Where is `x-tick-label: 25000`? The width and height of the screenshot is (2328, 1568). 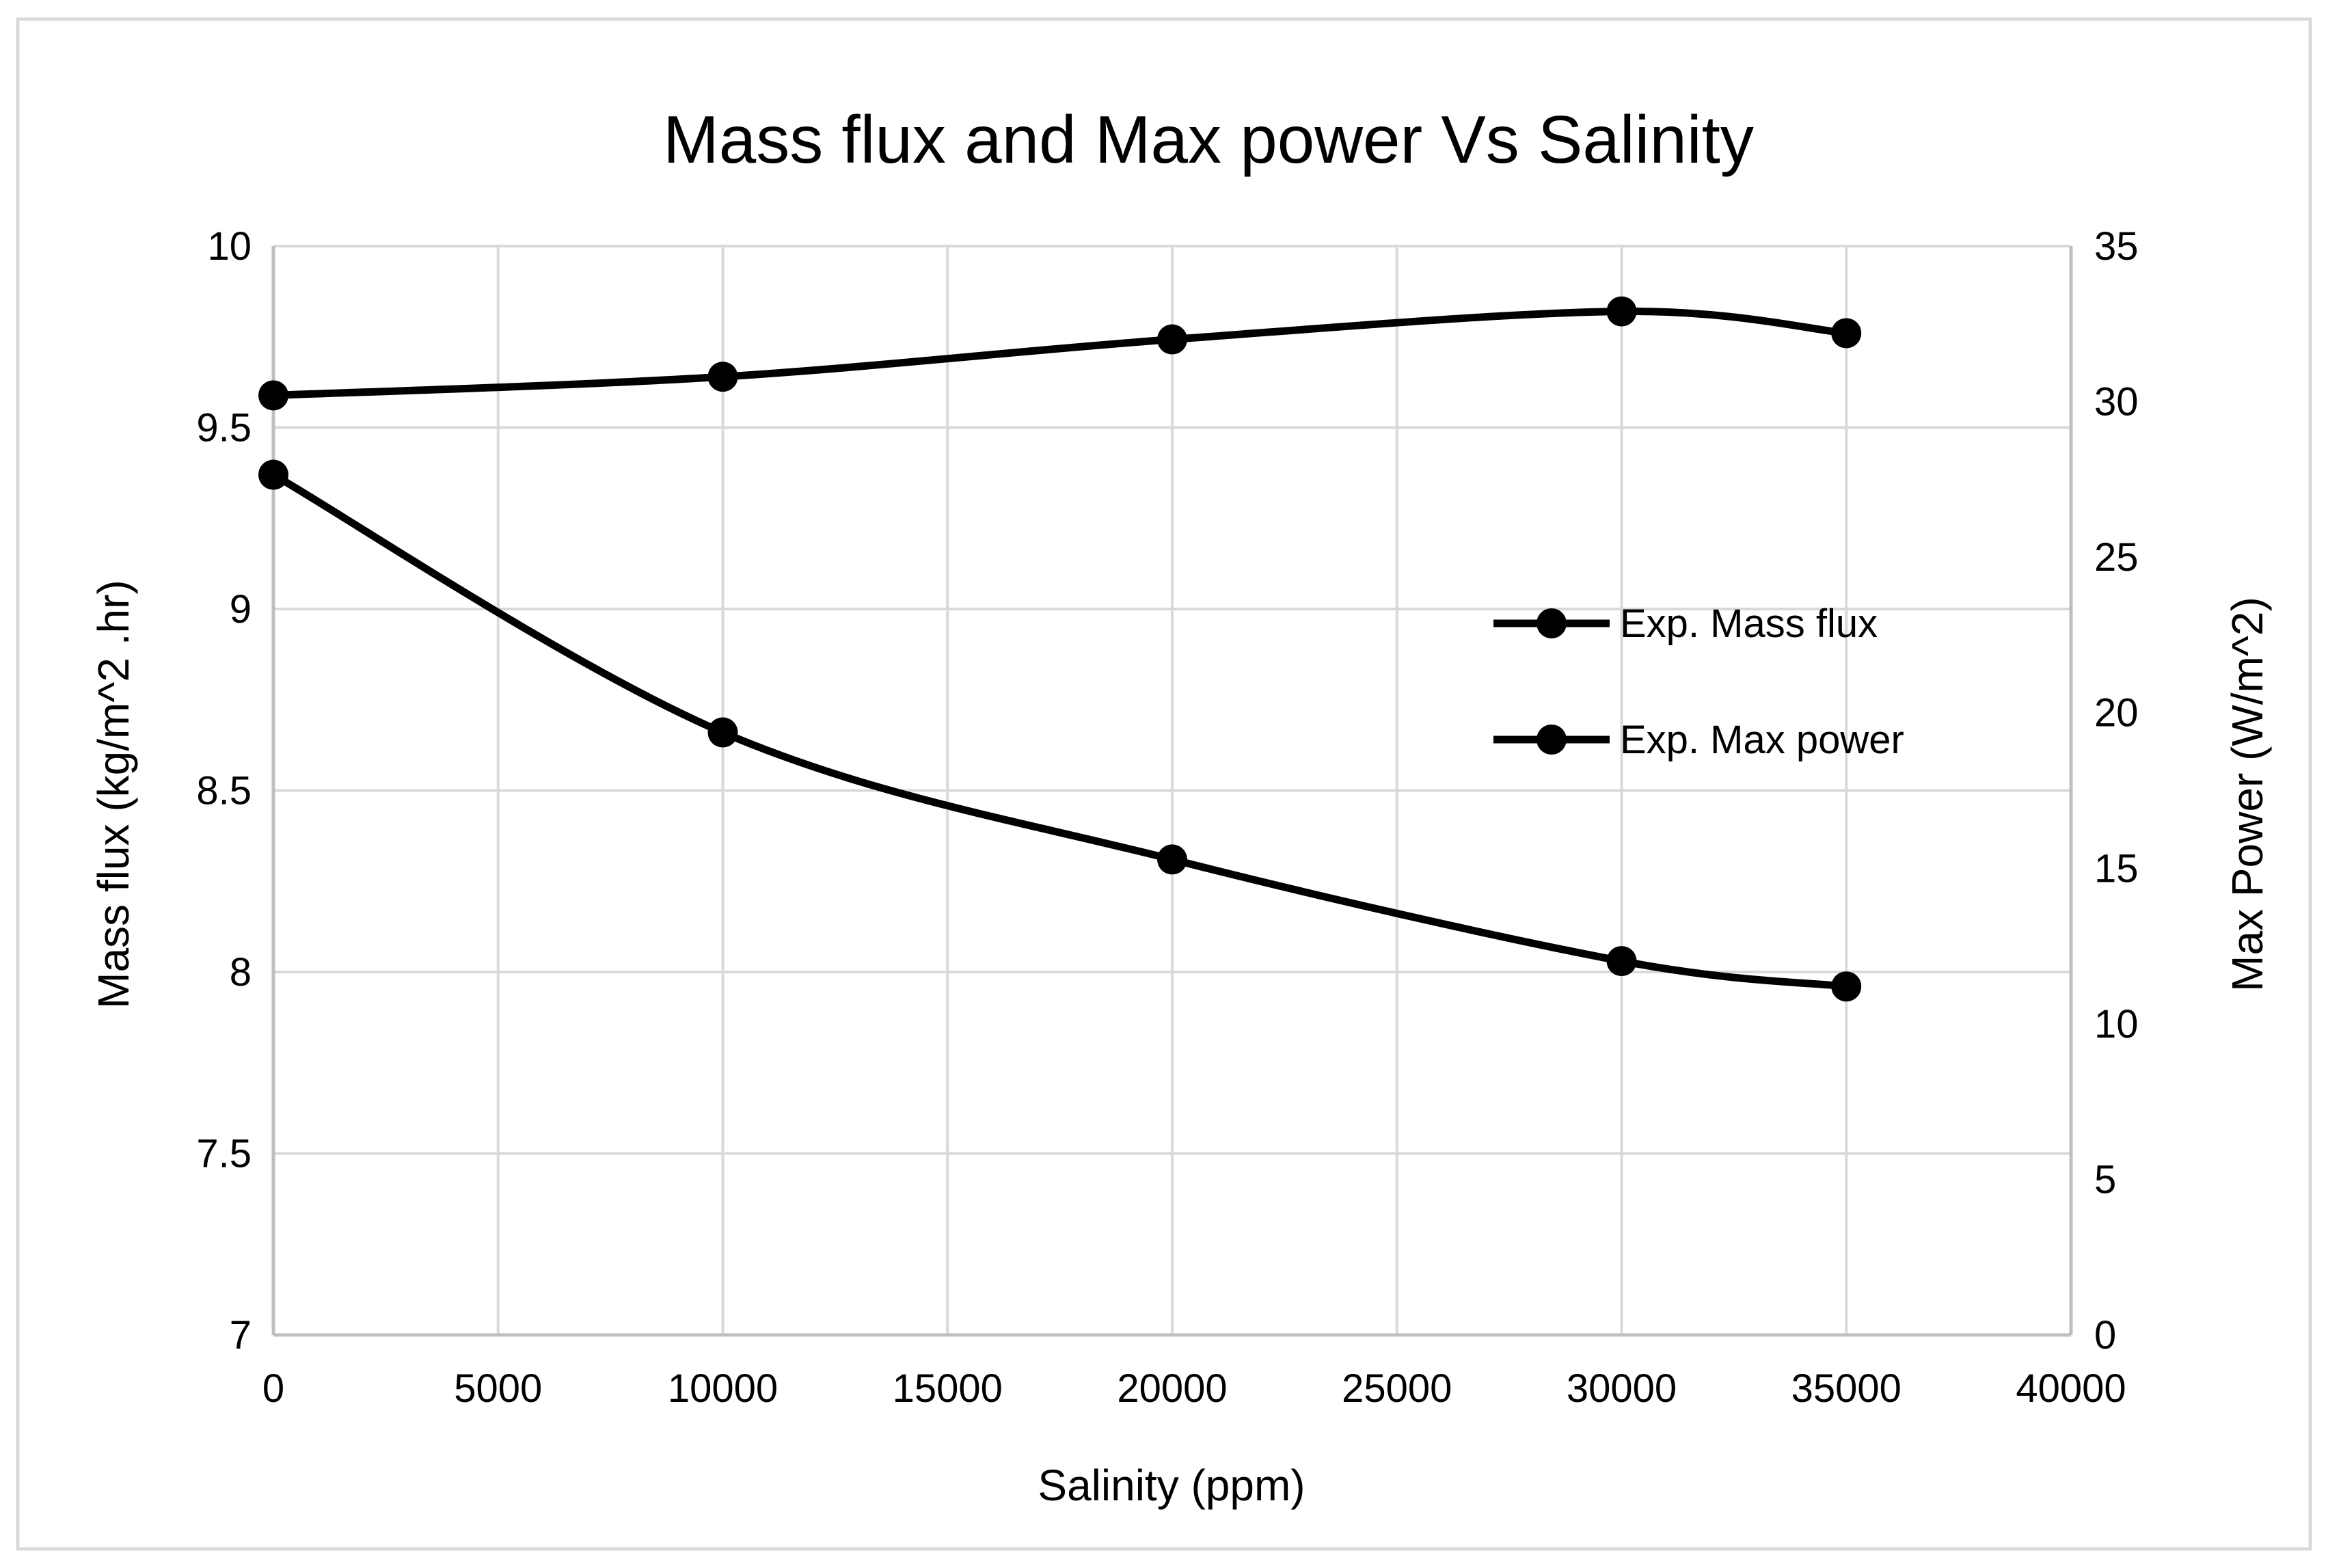
x-tick-label: 25000 is located at coordinates (1397, 1388).